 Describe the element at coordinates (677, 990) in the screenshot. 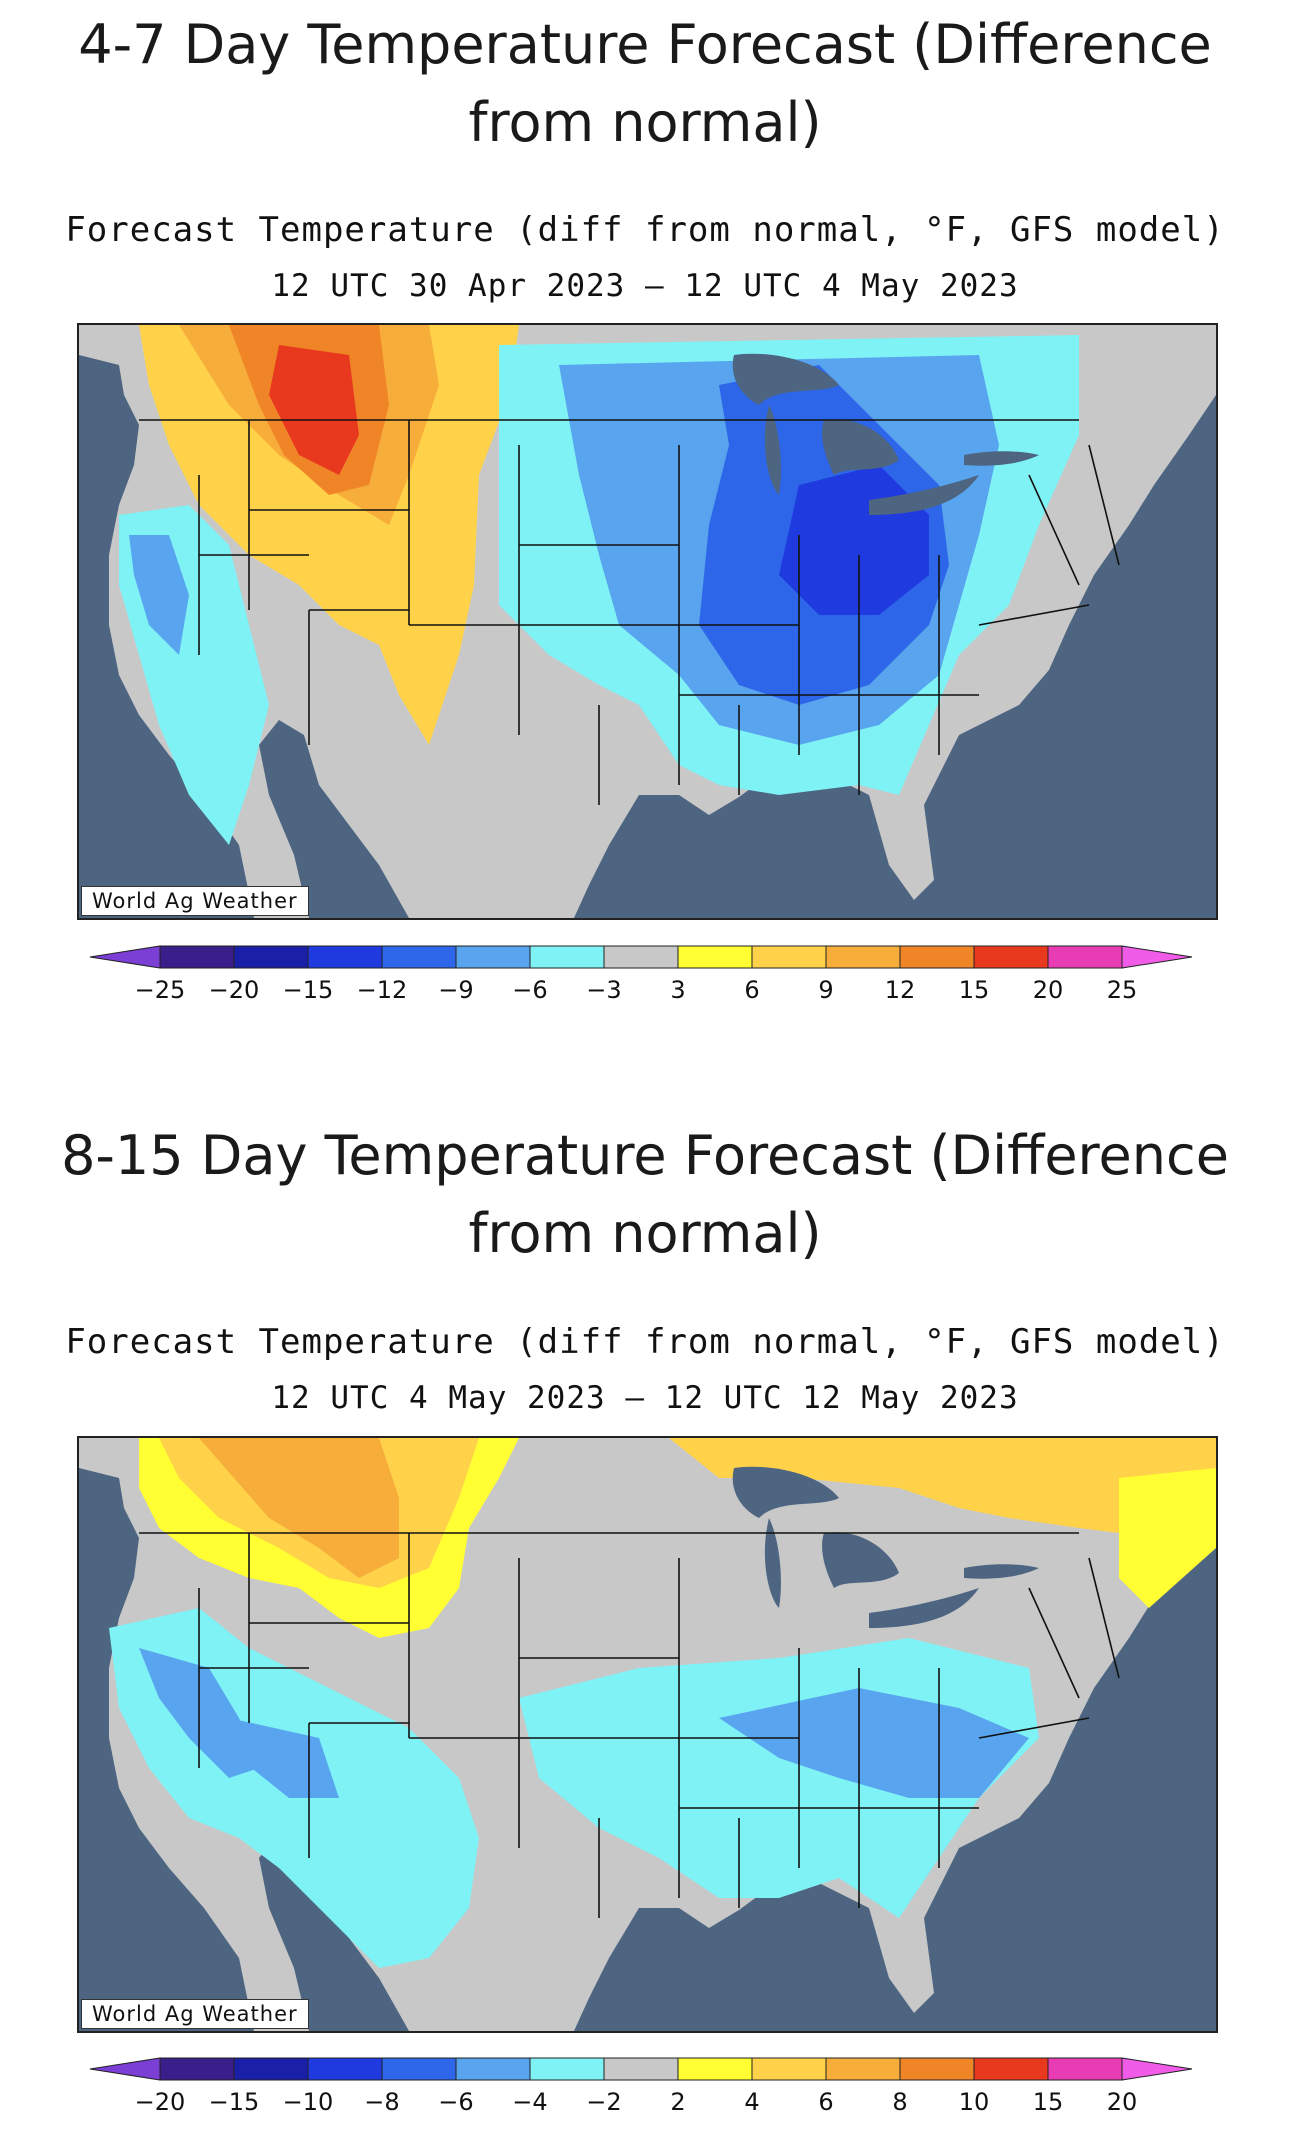

I see `scale-tick-label: 3` at that location.